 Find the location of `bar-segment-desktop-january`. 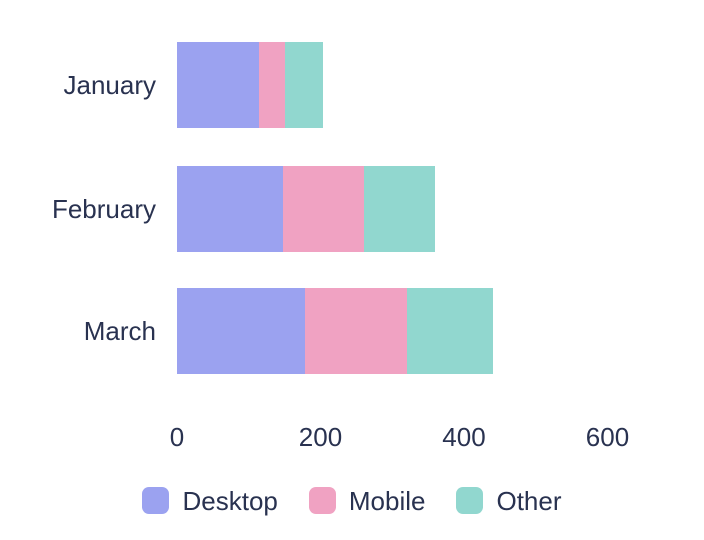

bar-segment-desktop-january is located at coordinates (218, 85).